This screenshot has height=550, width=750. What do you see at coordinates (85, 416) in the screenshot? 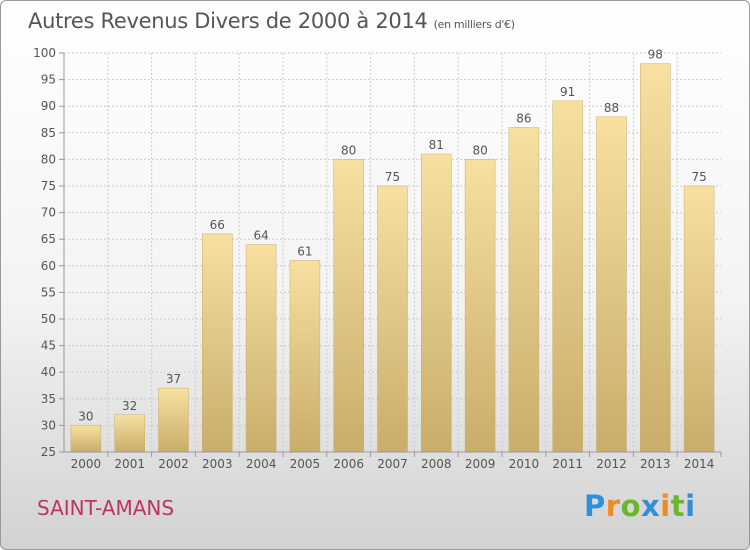
I see `value-label-2000: 30` at bounding box center [85, 416].